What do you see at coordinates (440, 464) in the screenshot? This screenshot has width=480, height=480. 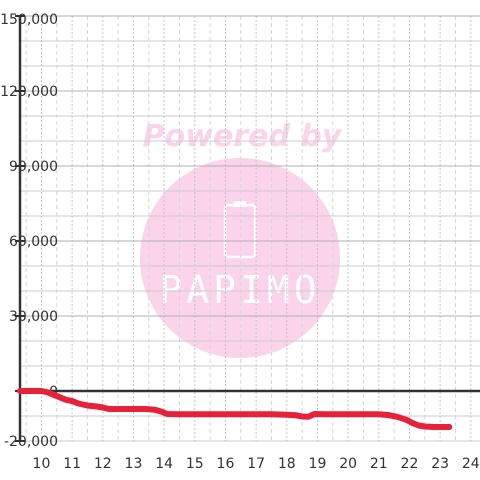 I see `x-tick-label: 23` at bounding box center [440, 464].